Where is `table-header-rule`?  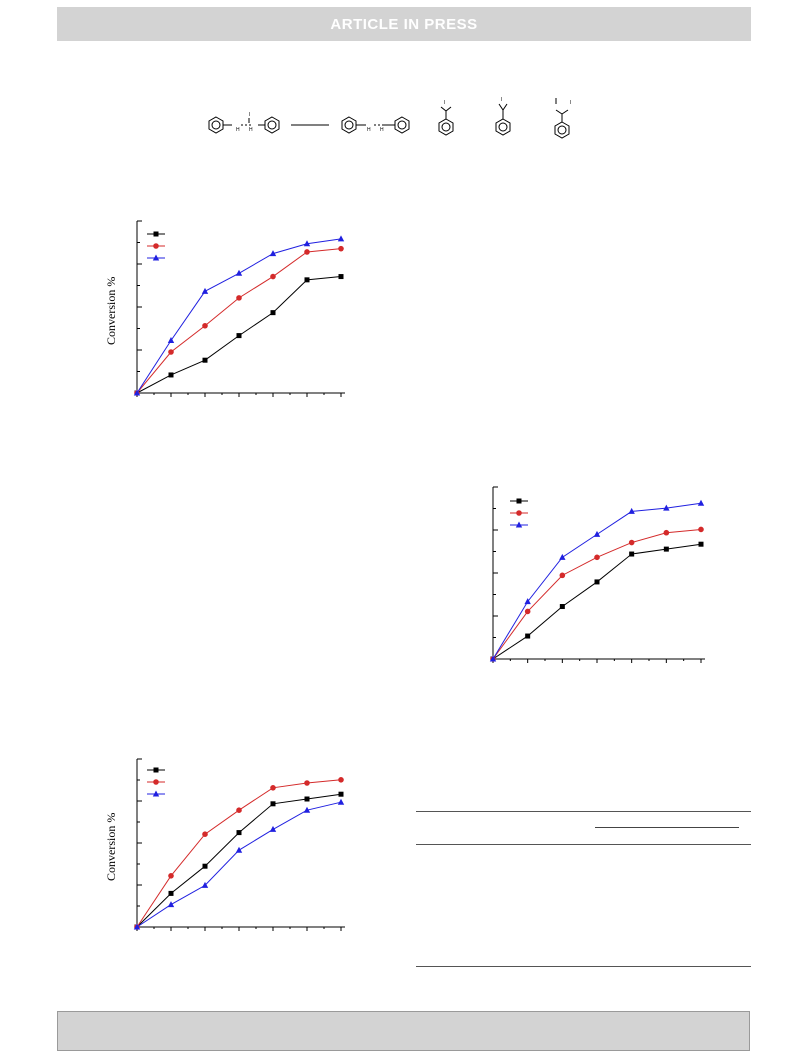
table-header-rule is located at coordinates (583, 844).